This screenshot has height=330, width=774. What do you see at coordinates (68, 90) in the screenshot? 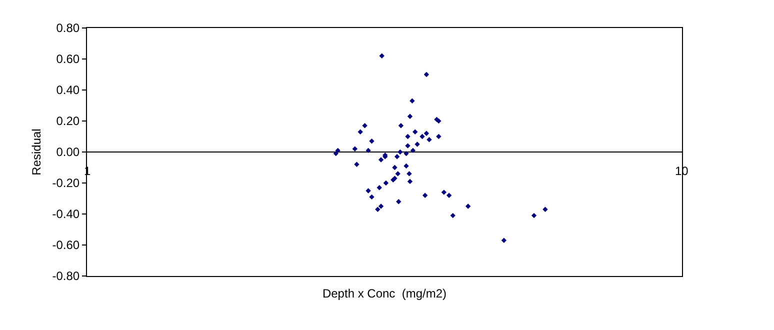
I see `y-tick-label: 0.40` at bounding box center [68, 90].